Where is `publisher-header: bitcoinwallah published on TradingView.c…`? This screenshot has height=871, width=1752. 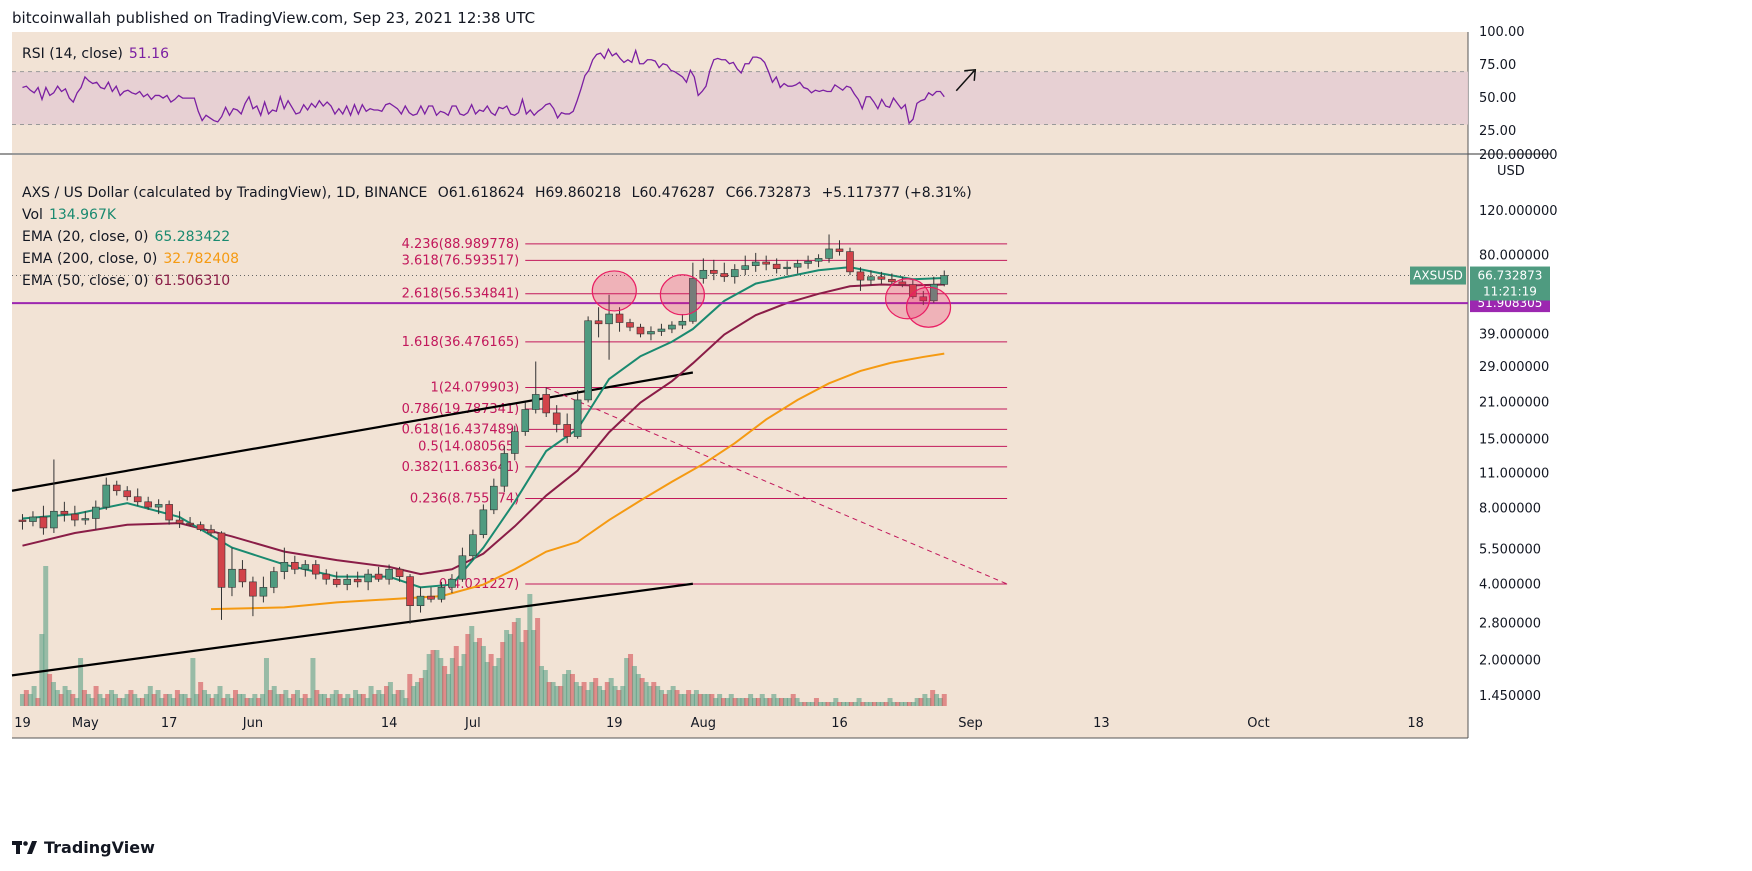 publisher-header: bitcoinwallah published on TradingView.c… is located at coordinates (274, 18).